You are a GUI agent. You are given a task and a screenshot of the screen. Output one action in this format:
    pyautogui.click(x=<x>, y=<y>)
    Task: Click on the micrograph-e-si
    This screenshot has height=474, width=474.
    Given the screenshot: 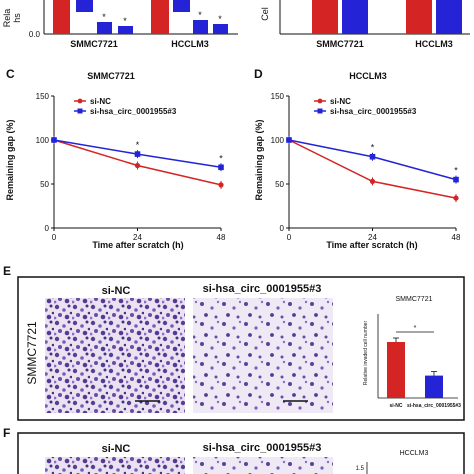 What is the action you would take?
    pyautogui.click(x=263, y=355)
    